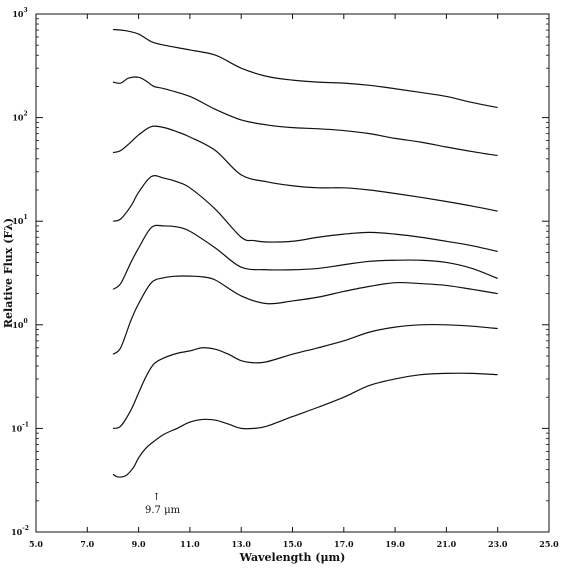 The width and height of the screenshot is (570, 570). Describe the element at coordinates (25, 528) in the screenshot. I see `y-tick-exponent: -2` at that location.